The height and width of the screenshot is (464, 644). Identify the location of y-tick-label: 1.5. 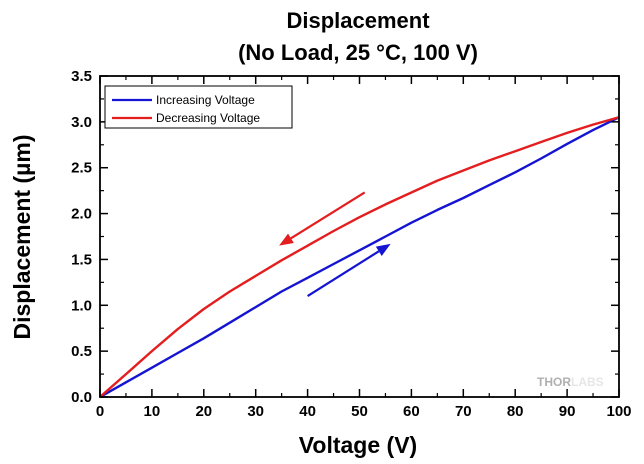
(81, 259).